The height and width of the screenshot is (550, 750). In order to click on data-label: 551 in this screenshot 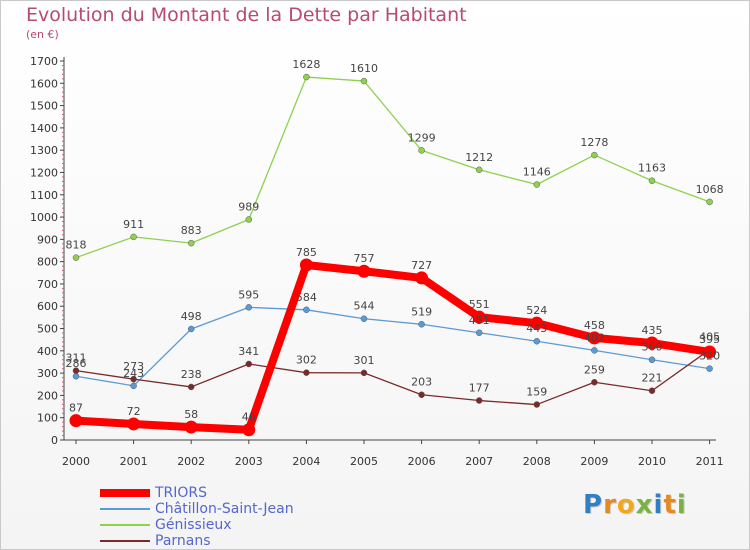, I will do `click(479, 304)`.